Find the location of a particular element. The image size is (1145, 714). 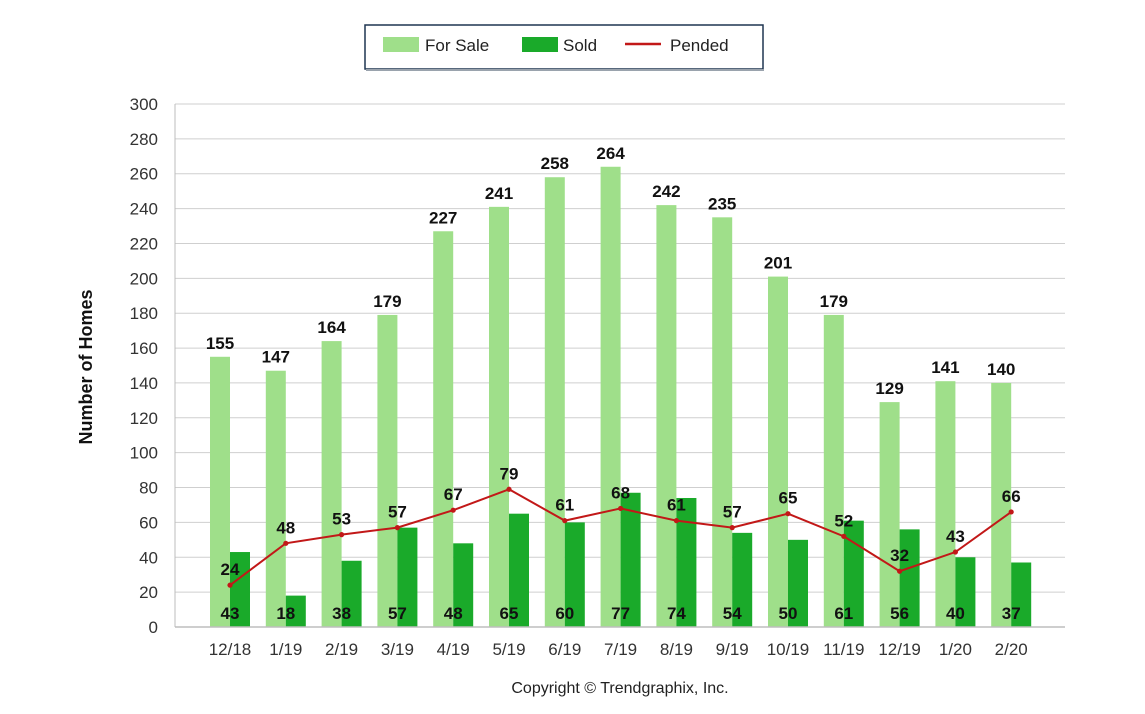

y-axis-title: Number of Homes is located at coordinates (86, 366).